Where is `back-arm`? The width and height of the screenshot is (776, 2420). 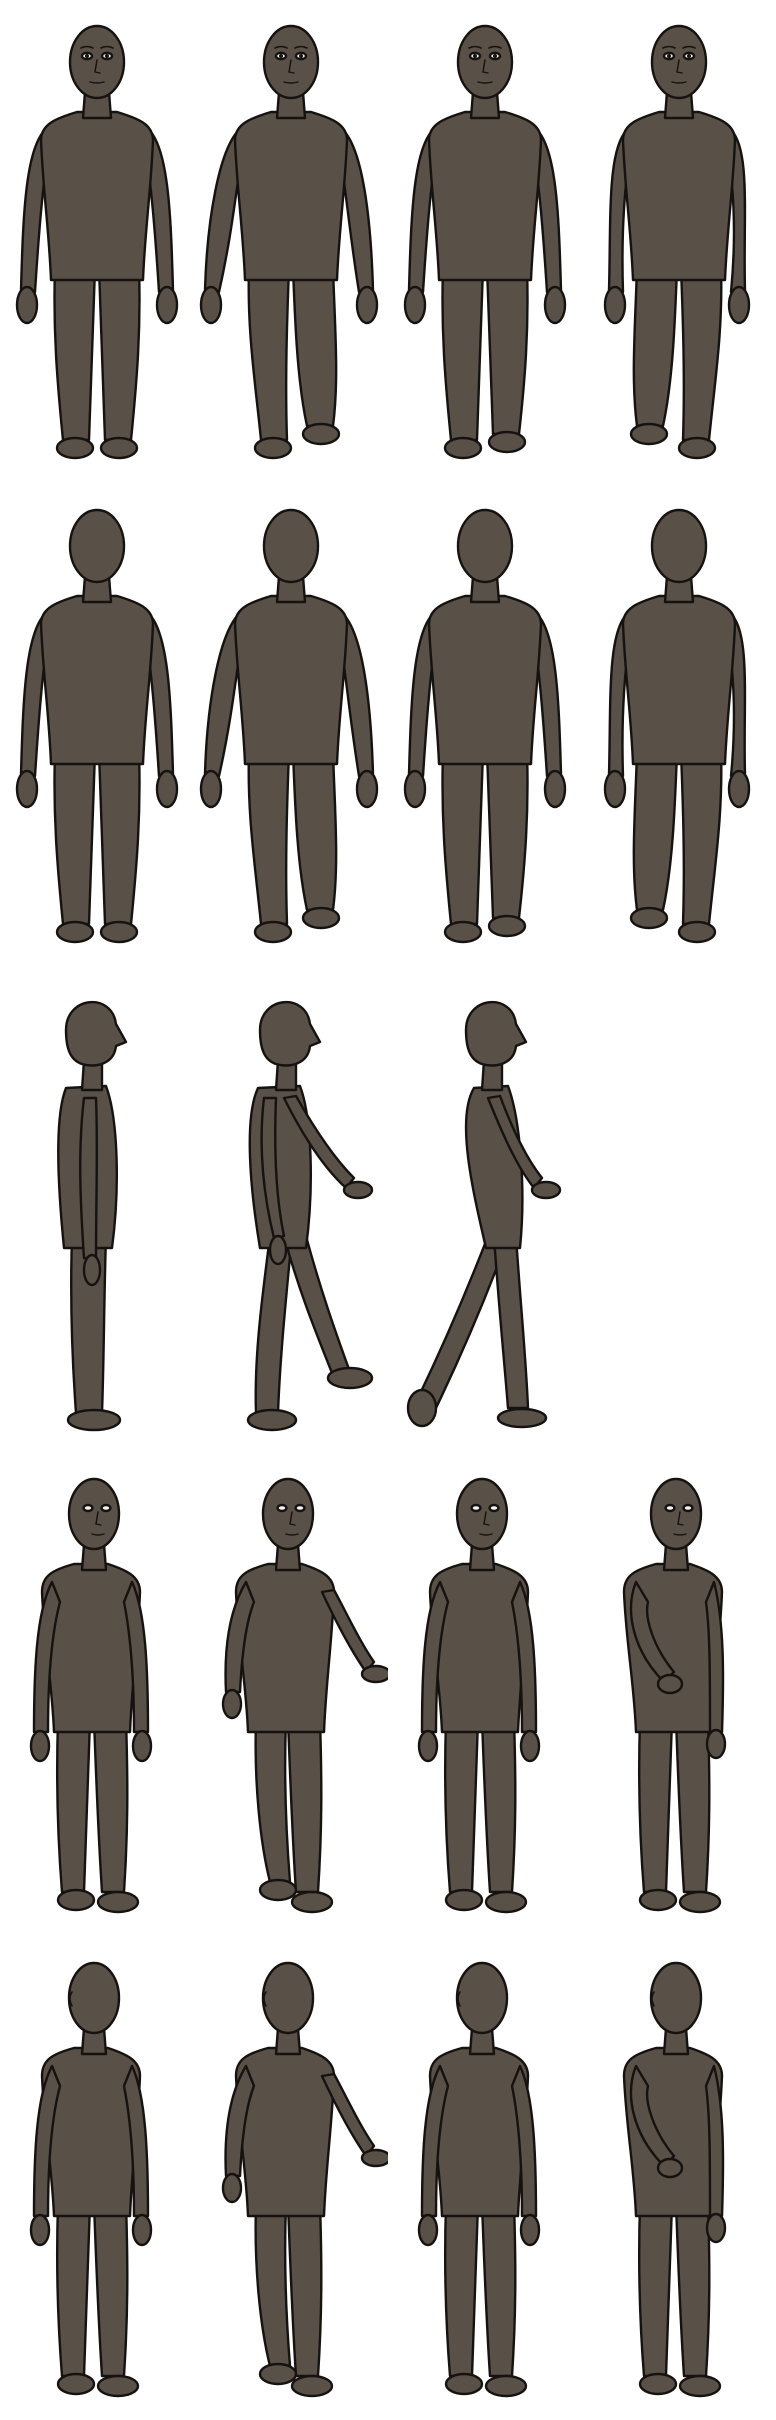
back-arm is located at coordinates (273, 1168).